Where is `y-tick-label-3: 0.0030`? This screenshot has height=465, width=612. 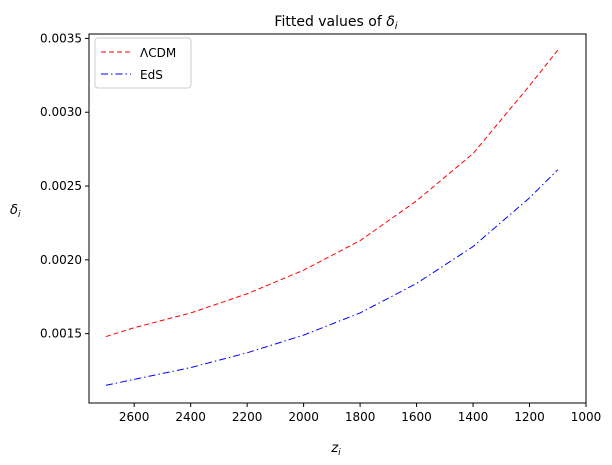
y-tick-label-3: 0.0030 is located at coordinates (61, 112).